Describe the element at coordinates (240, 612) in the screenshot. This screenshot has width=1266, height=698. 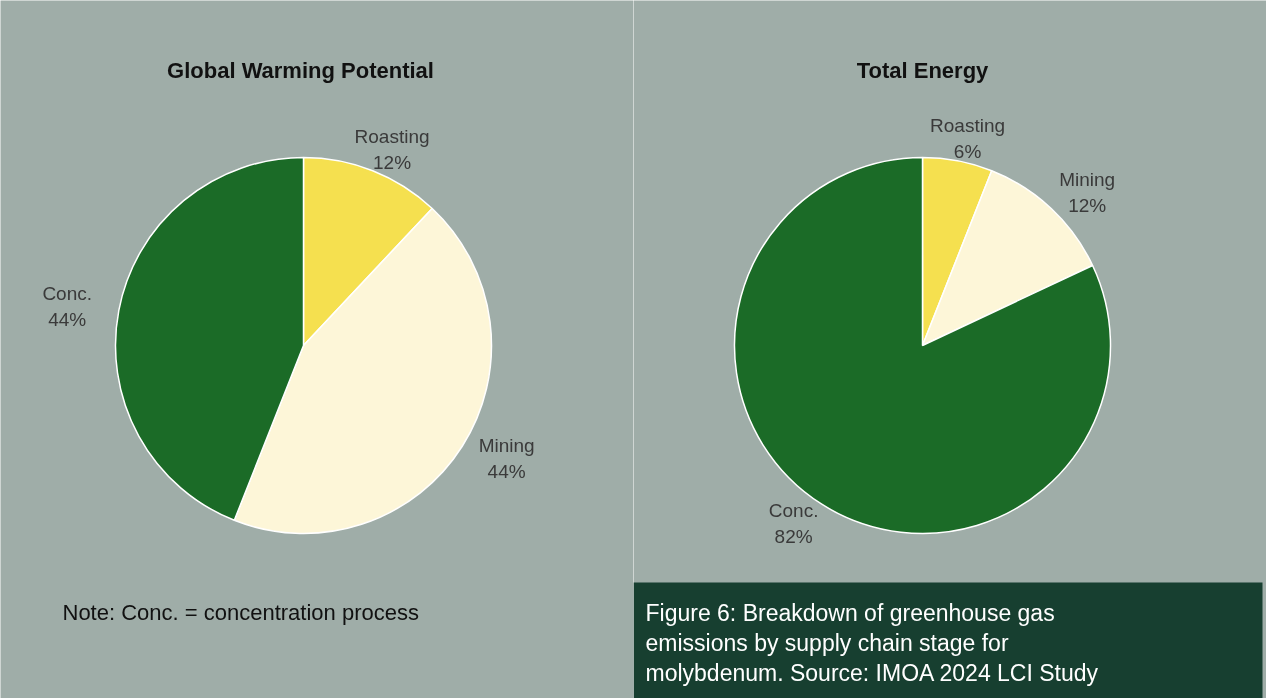
I see `text: Note: Conc. = concentration process` at that location.